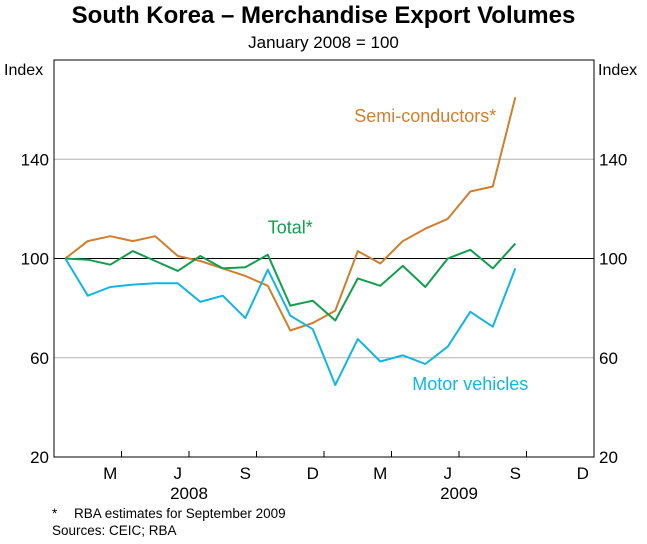 The height and width of the screenshot is (544, 647). What do you see at coordinates (323, 42) in the screenshot?
I see `chart-subtitle: January 2008 = 100` at bounding box center [323, 42].